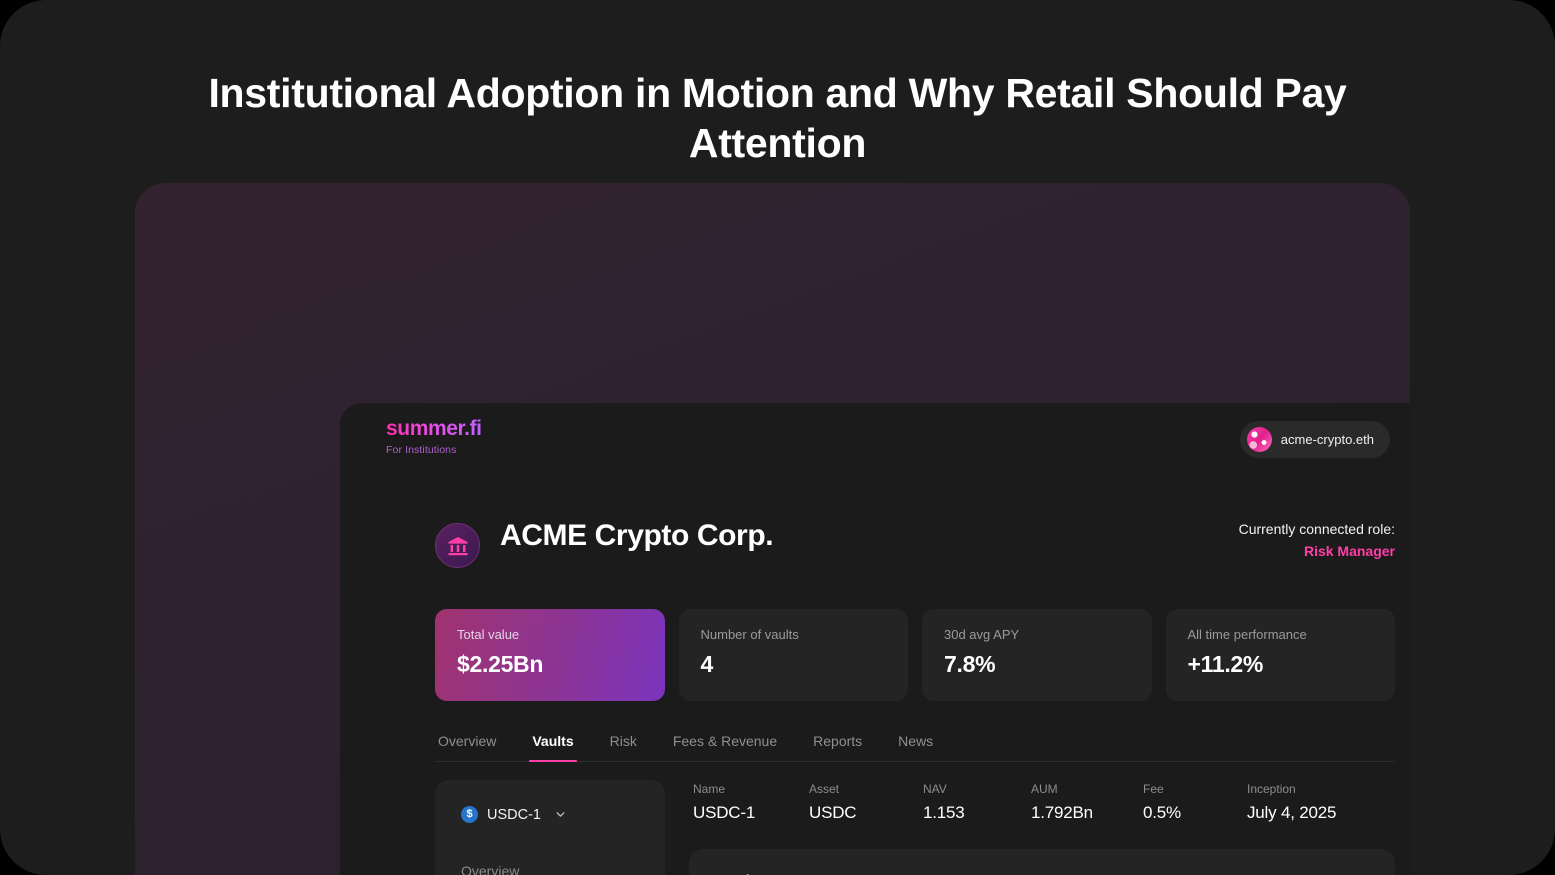 The width and height of the screenshot is (1555, 875). Describe the element at coordinates (1162, 812) in the screenshot. I see `meta-value: 0.5%` at that location.